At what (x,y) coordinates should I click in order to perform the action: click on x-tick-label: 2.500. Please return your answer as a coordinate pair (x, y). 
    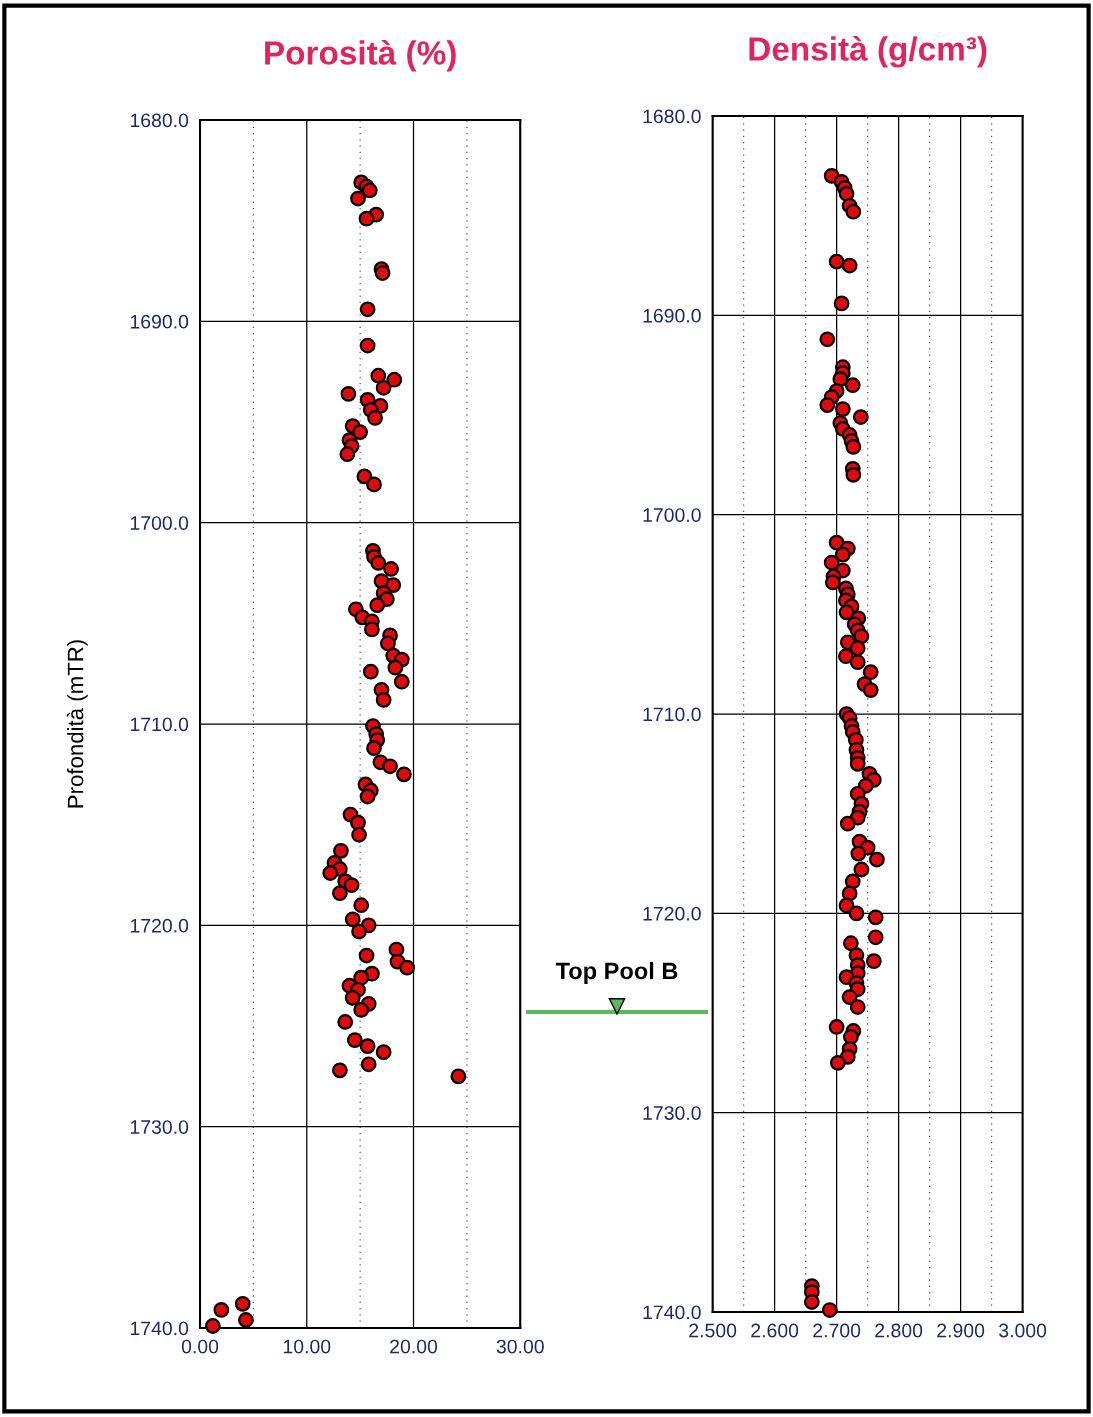
    Looking at the image, I should click on (713, 1330).